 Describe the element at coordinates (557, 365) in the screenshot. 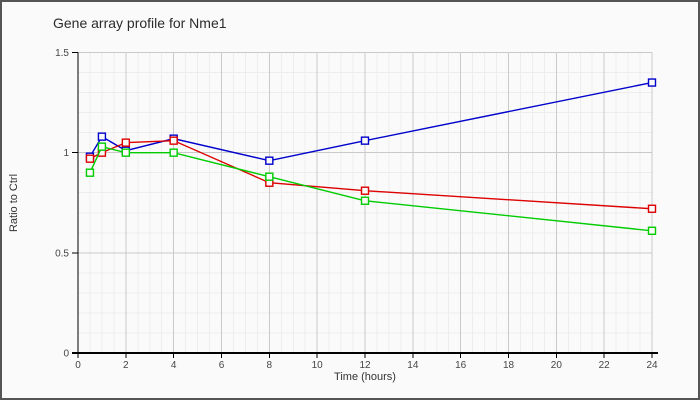

I see `x-tick-label: 20` at that location.